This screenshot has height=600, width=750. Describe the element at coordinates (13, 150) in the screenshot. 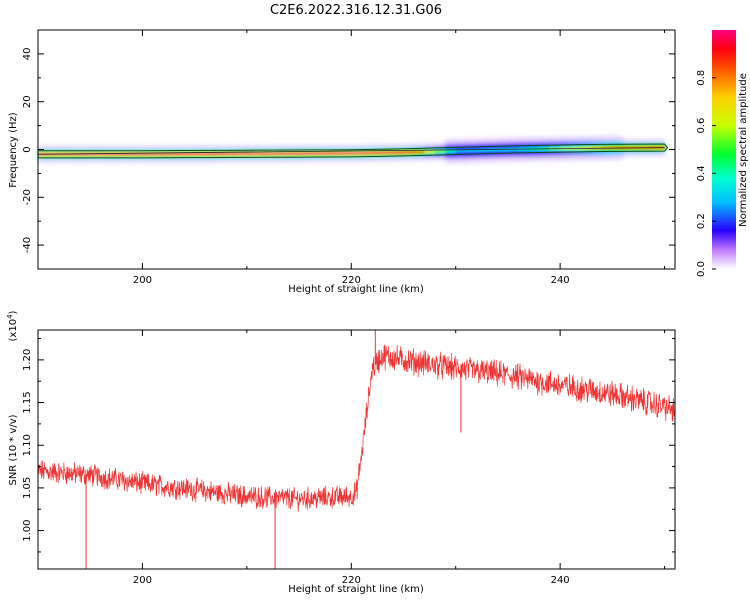

I see `spectrogram-y-label: Frequency (Hz)` at that location.